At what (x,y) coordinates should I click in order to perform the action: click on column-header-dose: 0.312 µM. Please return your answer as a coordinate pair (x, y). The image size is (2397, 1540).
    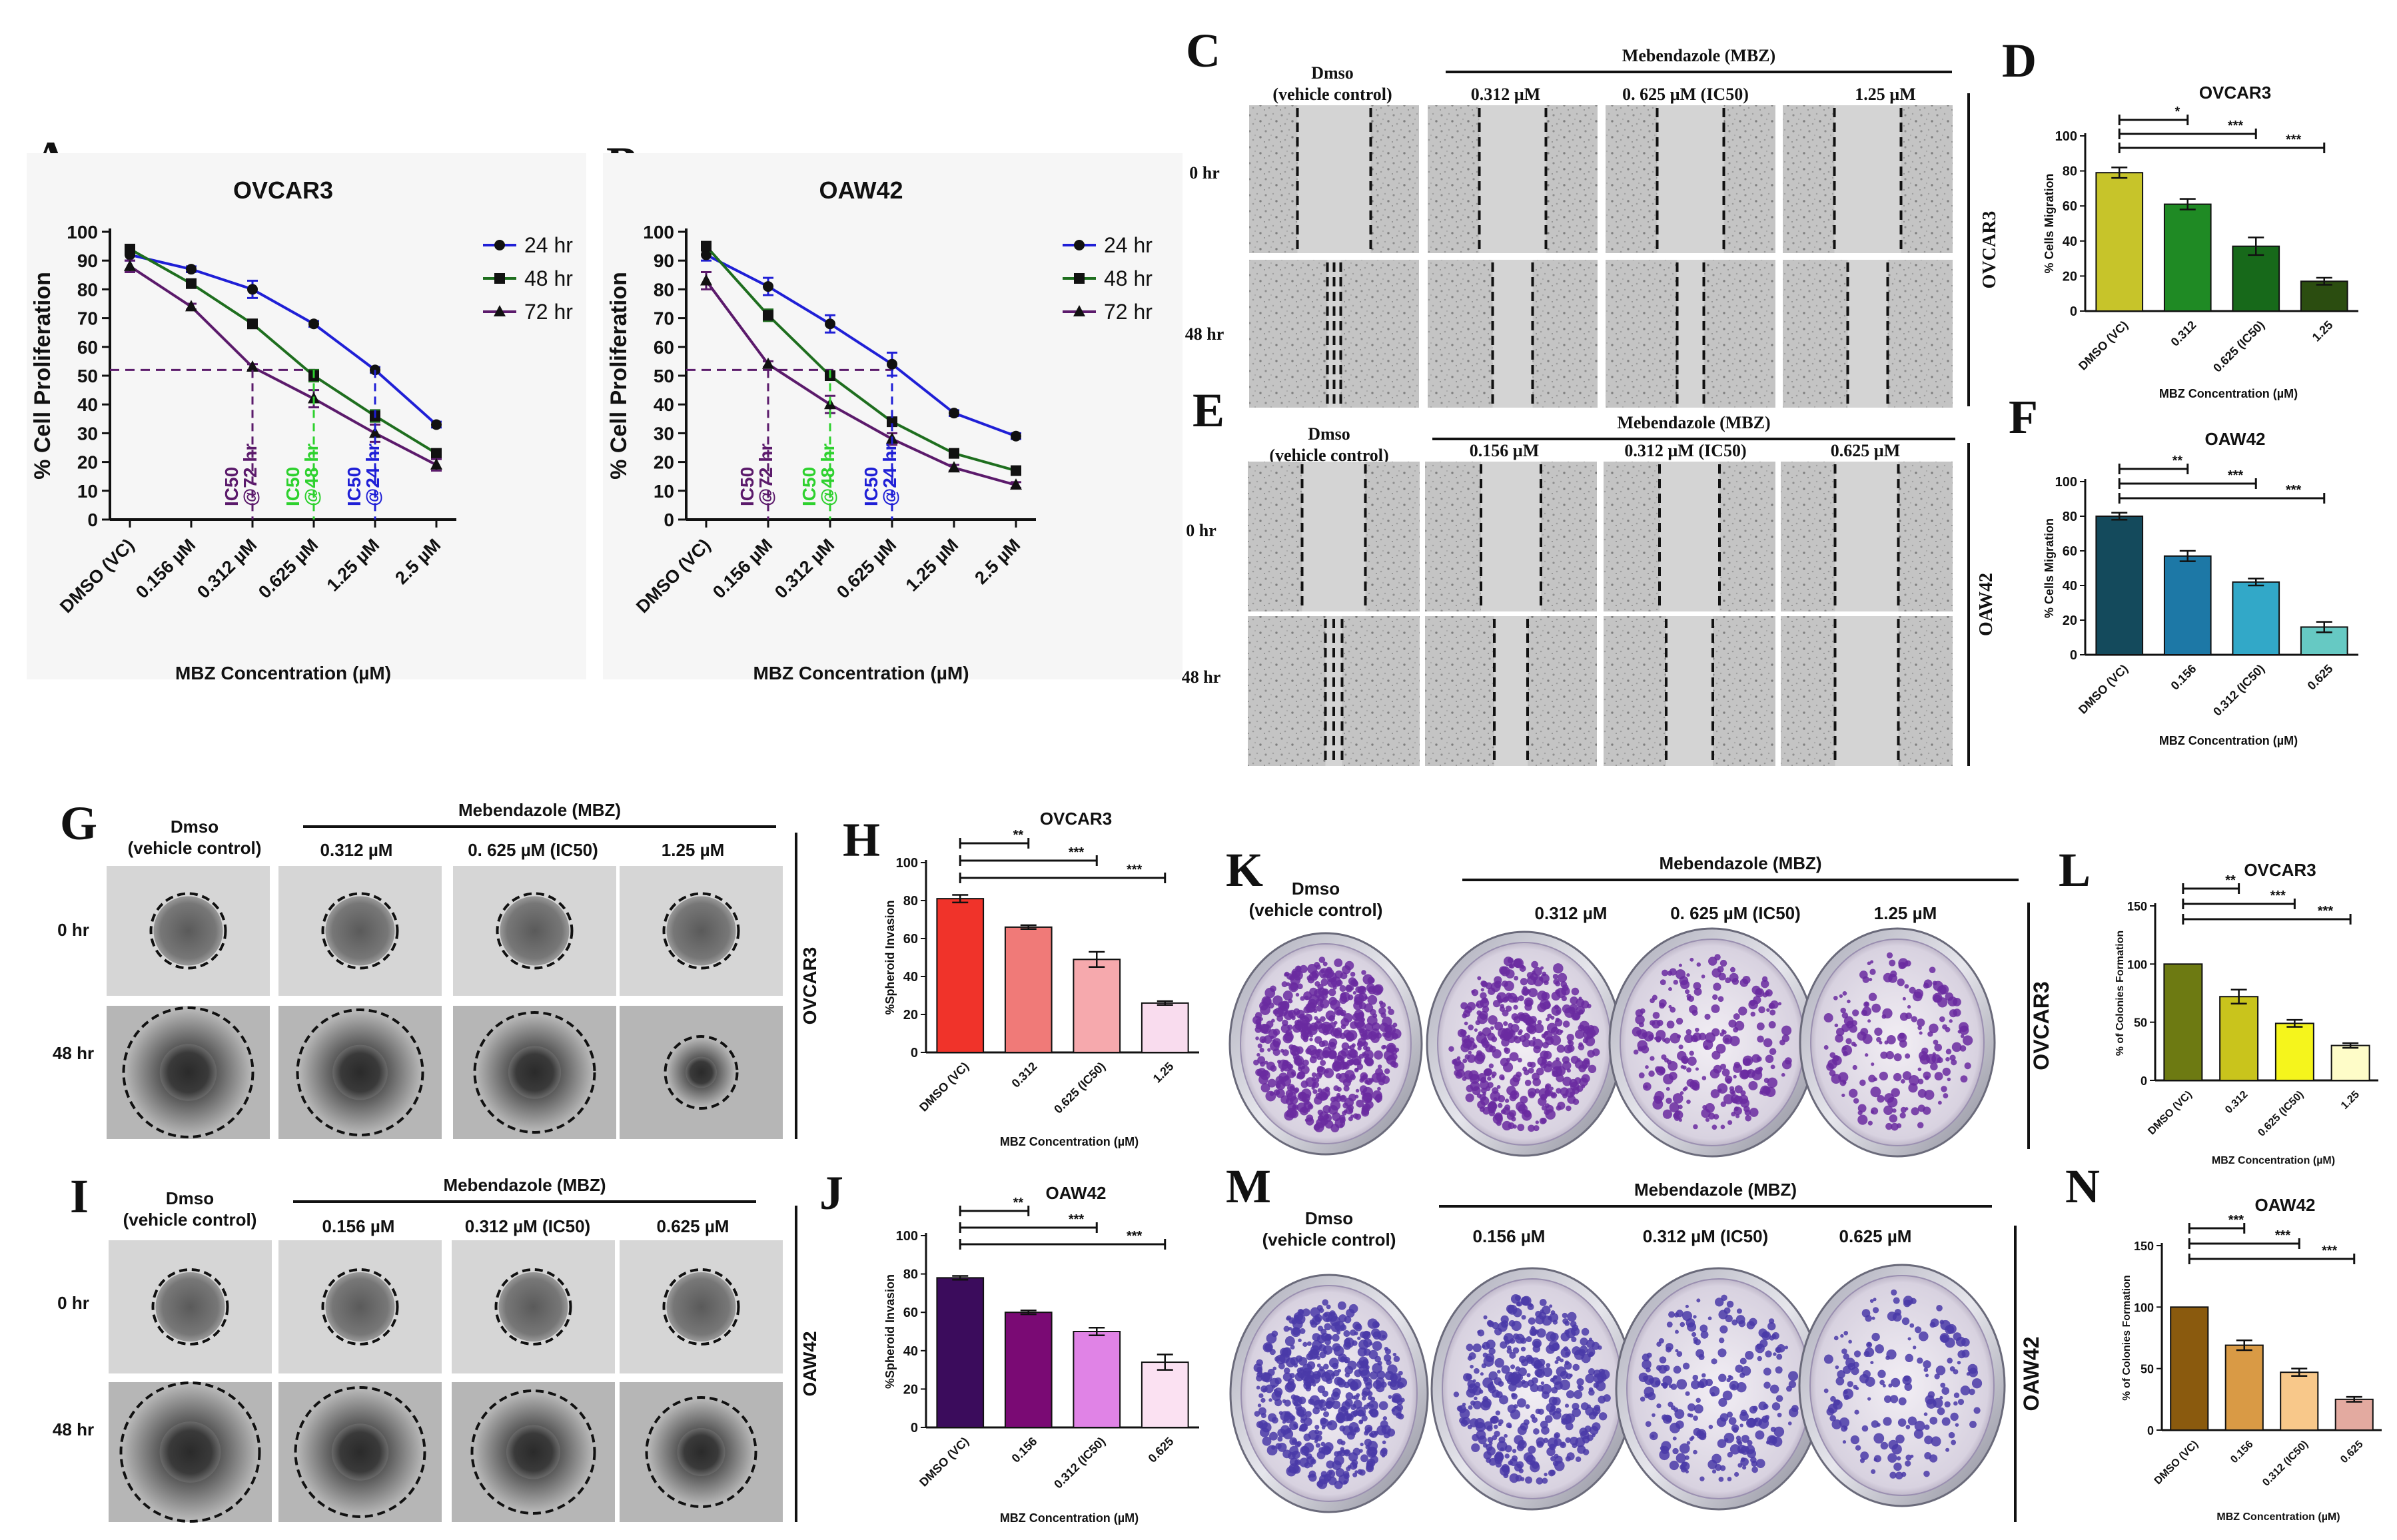
    Looking at the image, I should click on (1506, 94).